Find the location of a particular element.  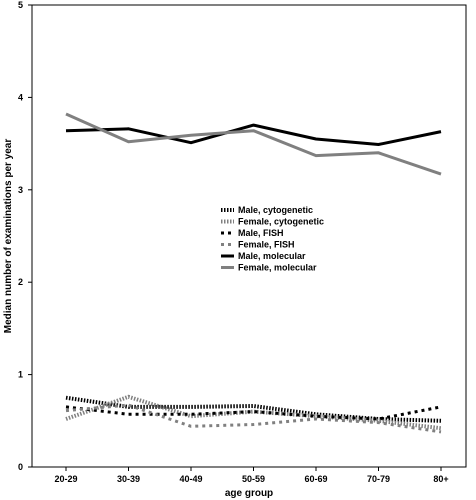

x-axis: 20-29 30-39 40-49 50-59 60-69 70-79 80+ is located at coordinates (251, 475).